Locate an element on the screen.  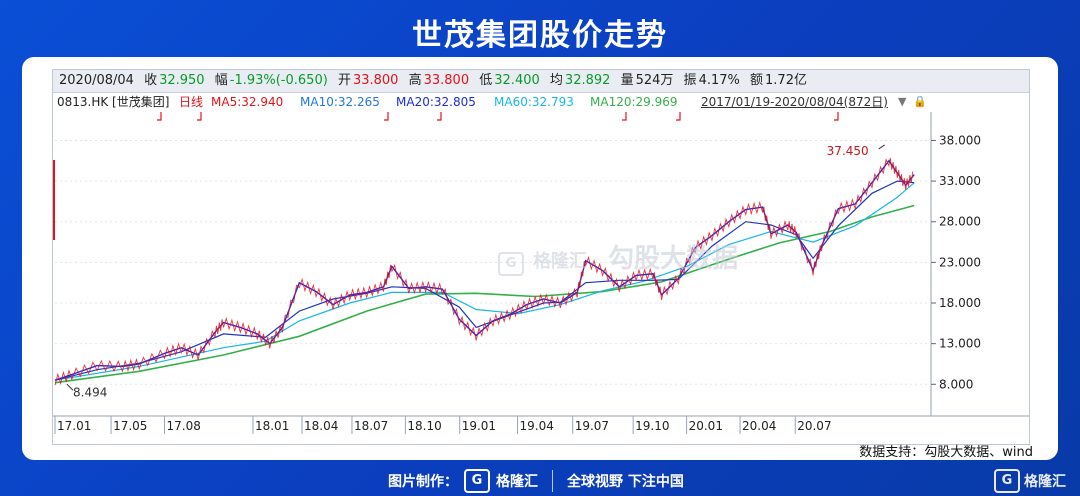
x-tick-label: 17.08 is located at coordinates (184, 426).